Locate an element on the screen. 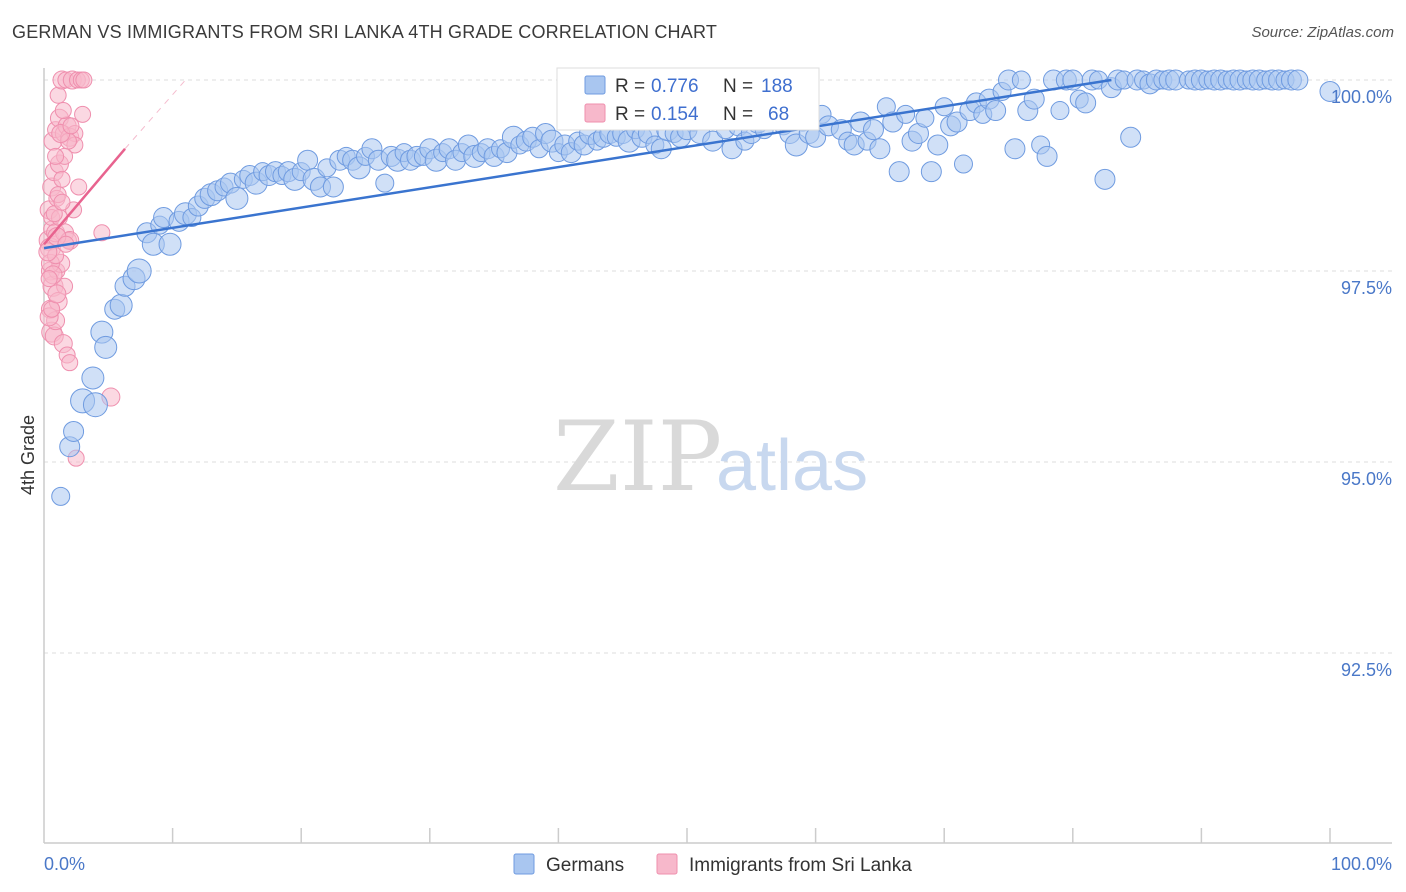  x-tick-label-max: 100.0% is located at coordinates (1361, 864).